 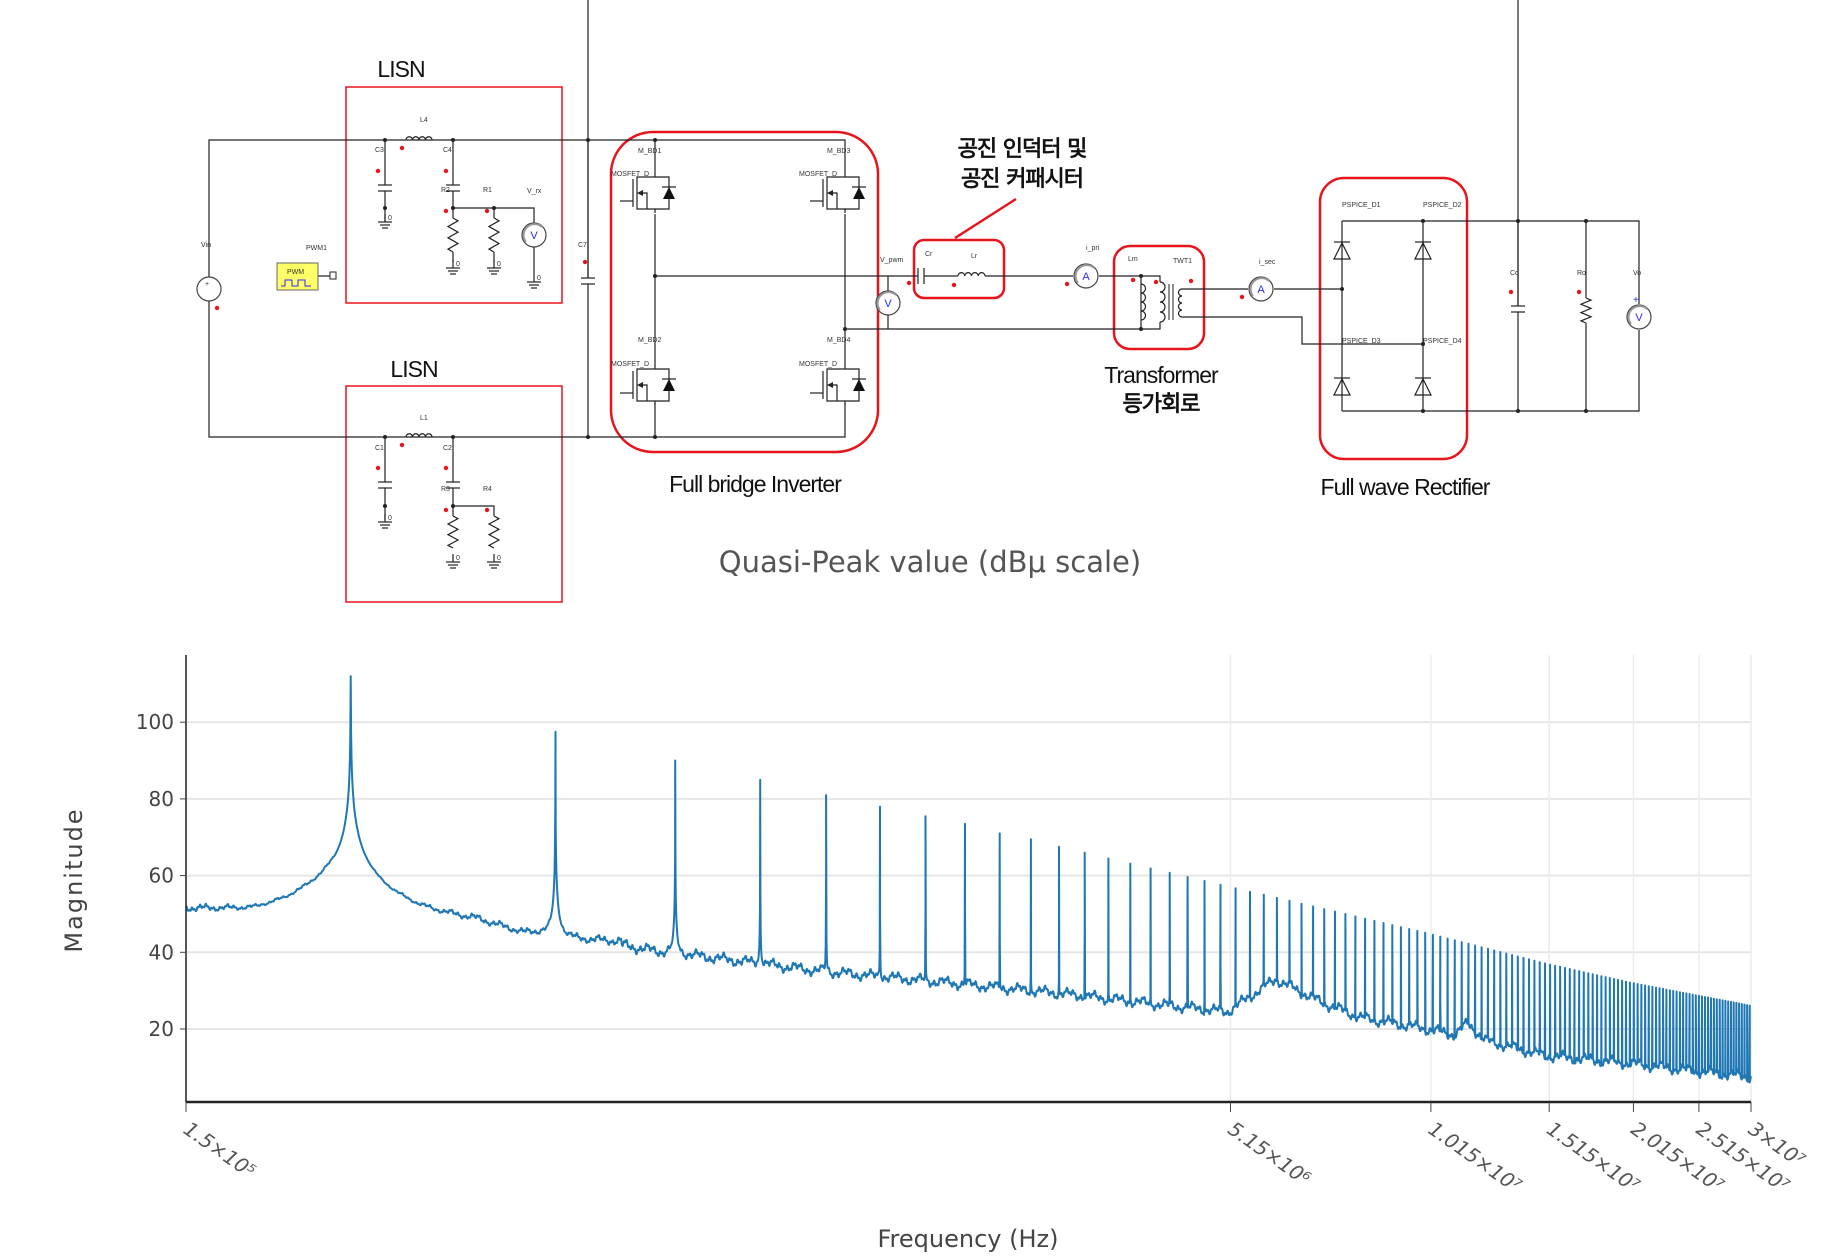 I want to click on label-TWT1: TWT1, so click(x=1182, y=261).